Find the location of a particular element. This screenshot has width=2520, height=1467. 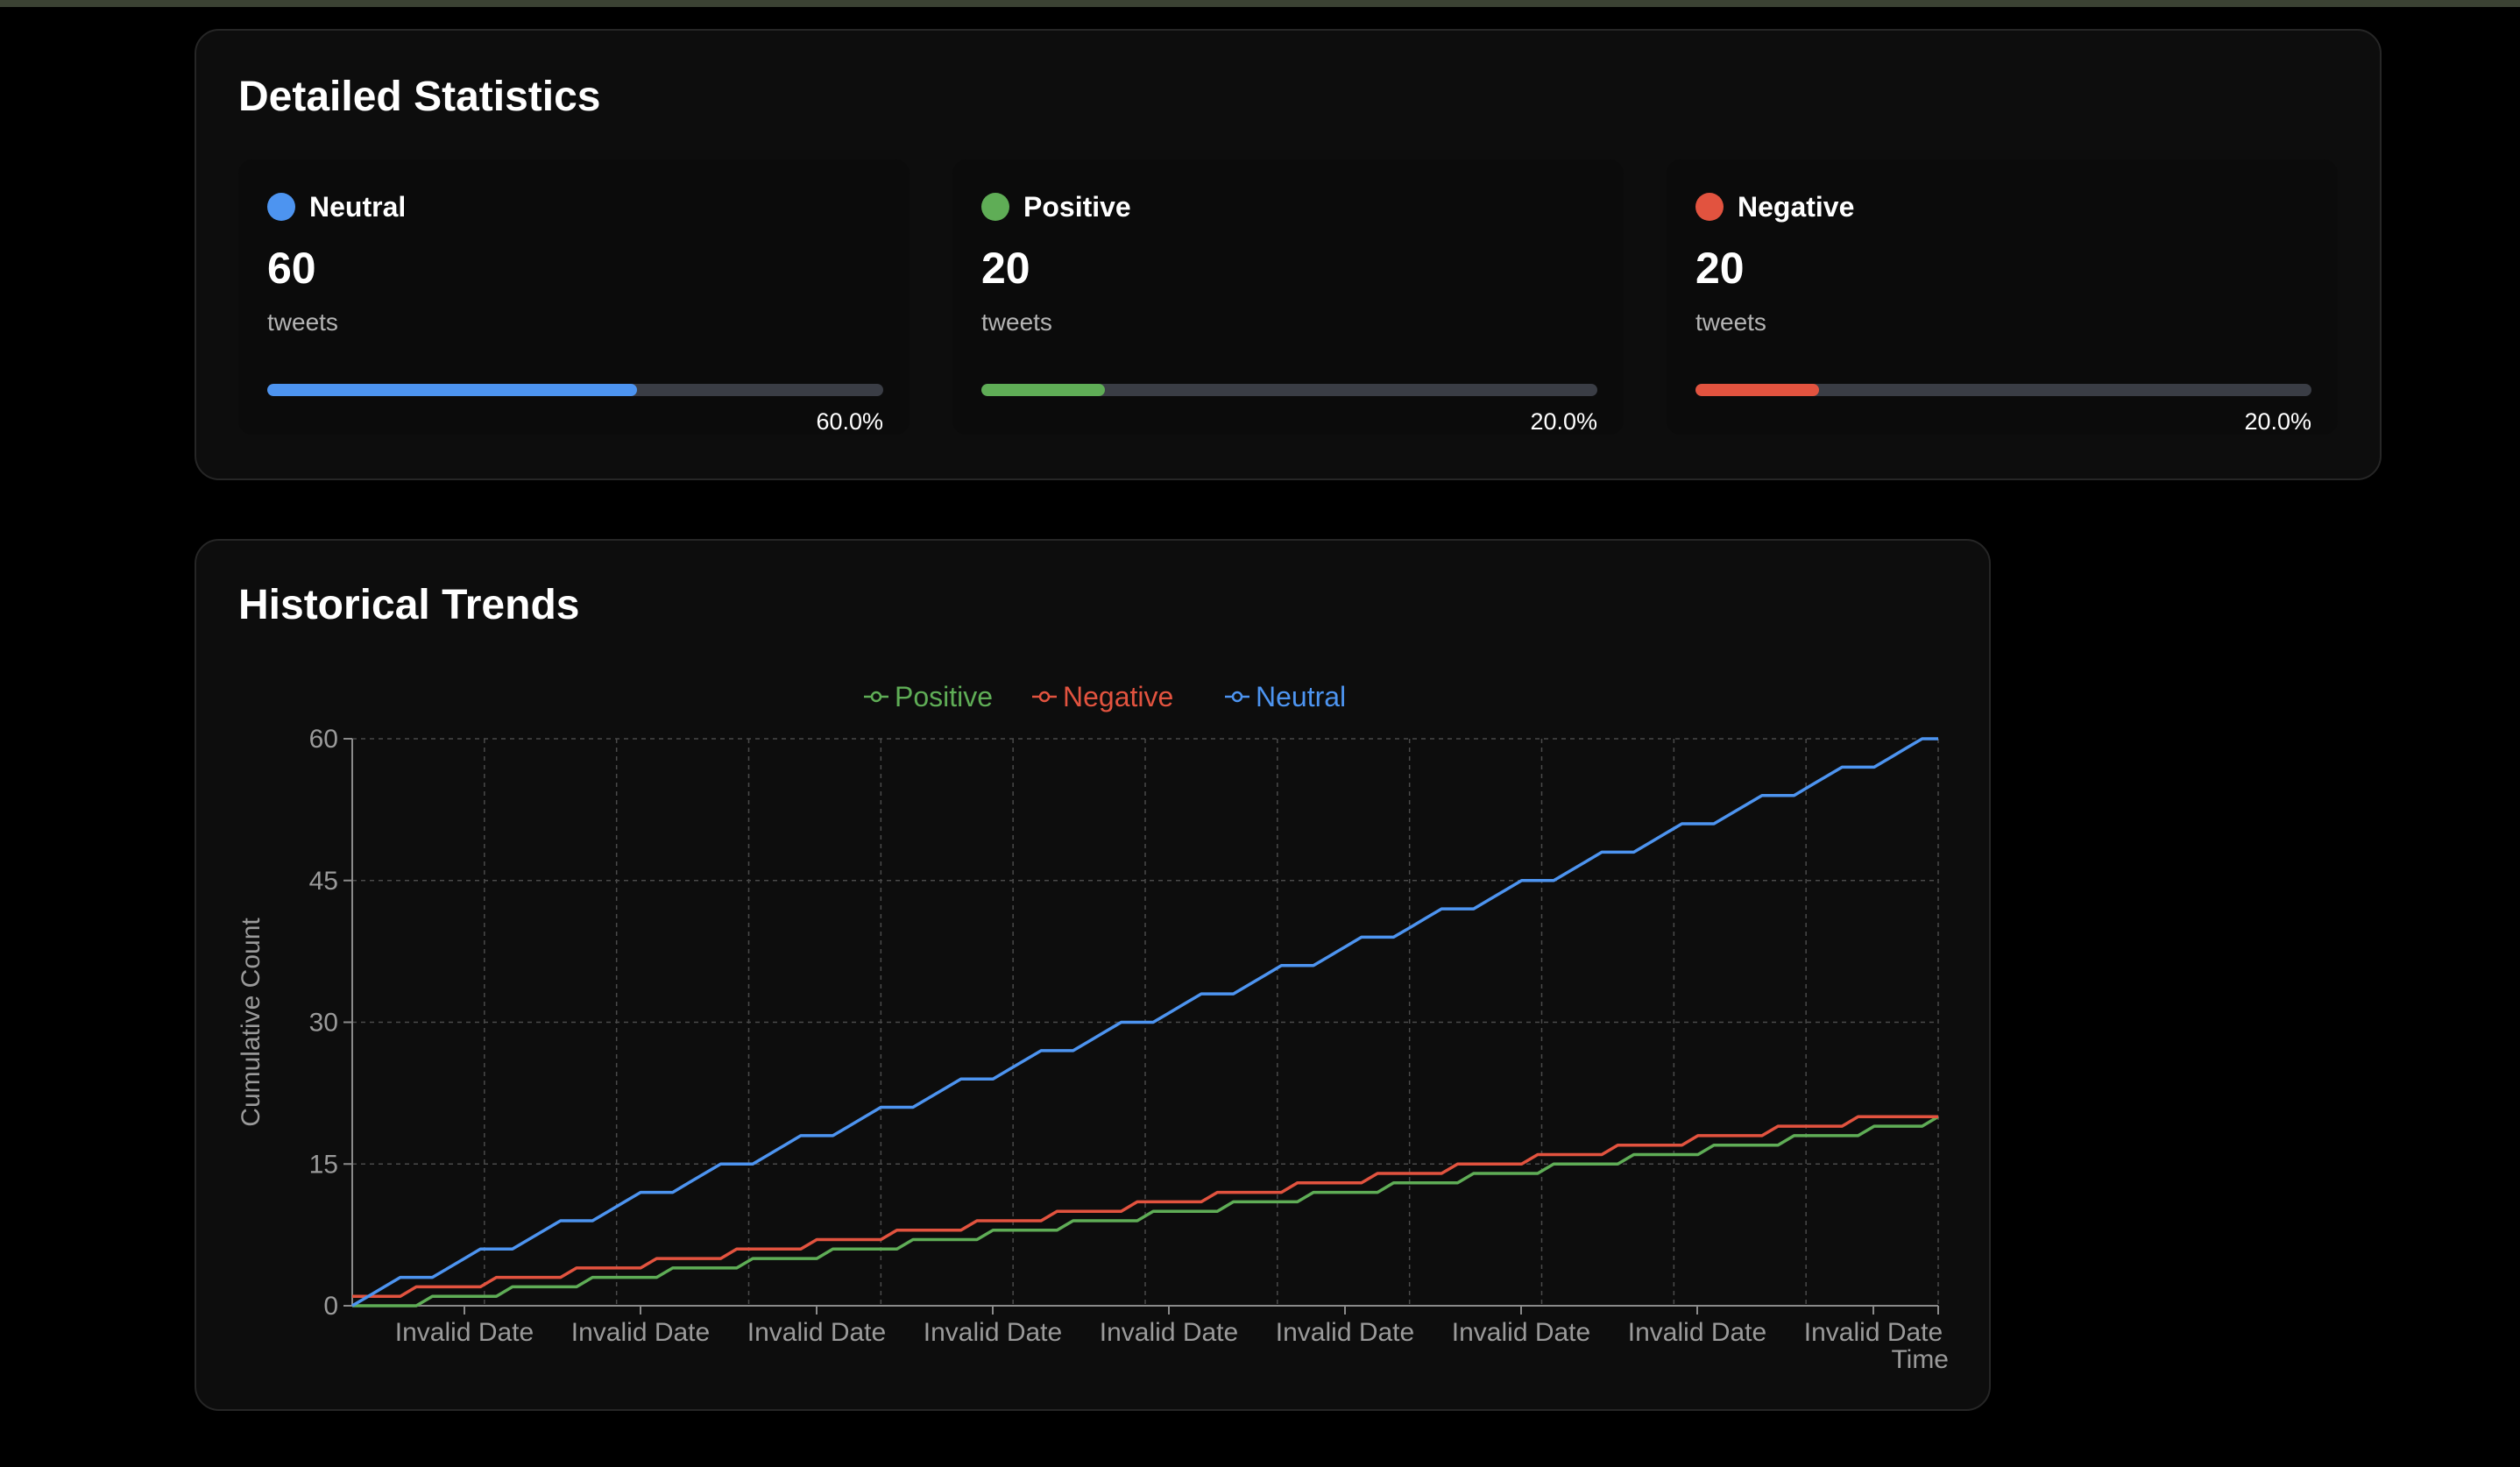

legend-item-negative: Negative is located at coordinates (1102, 697).